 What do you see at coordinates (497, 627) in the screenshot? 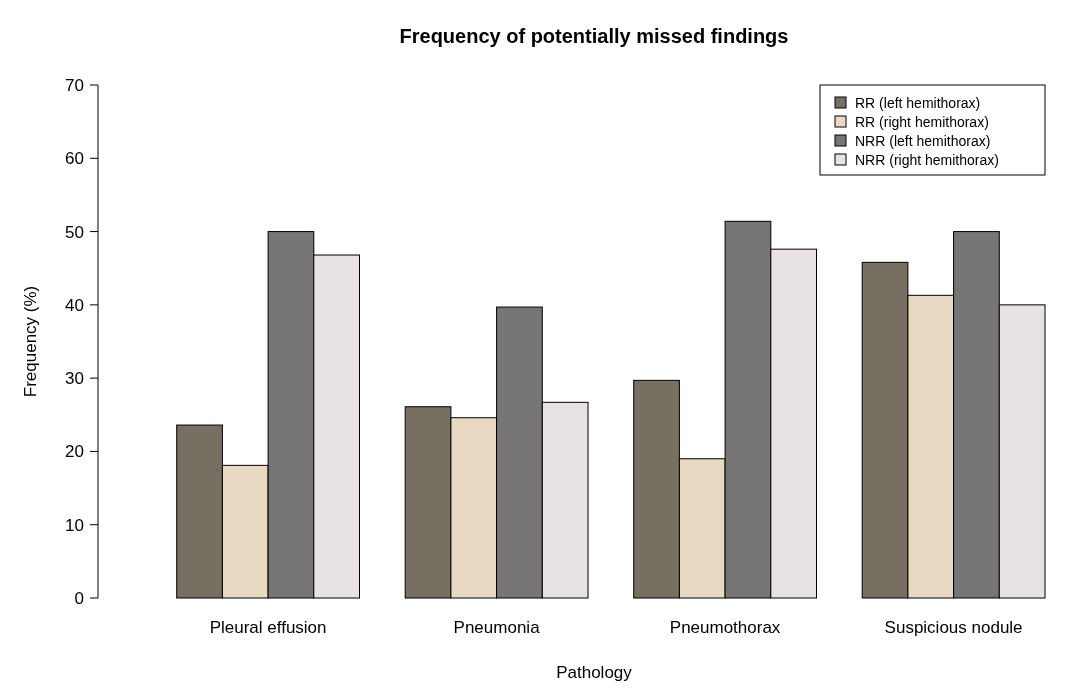
I see `x-tick-label: Pneumonia` at bounding box center [497, 627].